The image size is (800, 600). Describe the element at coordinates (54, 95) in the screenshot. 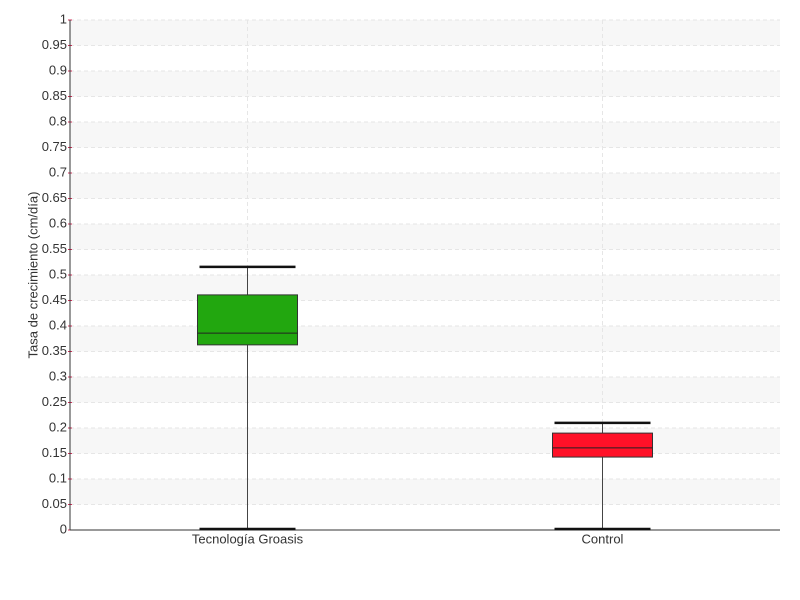

I see `y-tick-label: 0.85` at that location.